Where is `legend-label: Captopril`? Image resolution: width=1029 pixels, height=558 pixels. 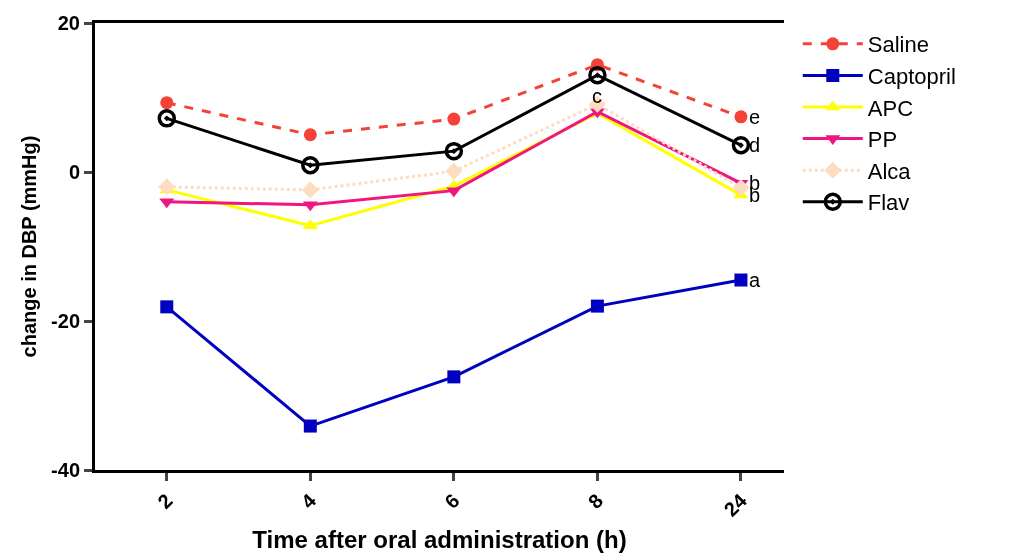 legend-label: Captopril is located at coordinates (911, 76).